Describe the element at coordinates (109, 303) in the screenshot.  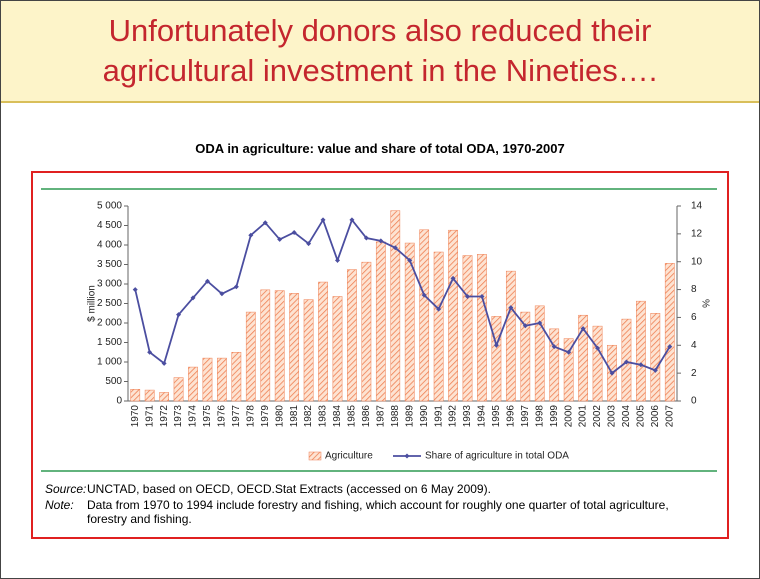
I see `y-tick-label: 2 500` at that location.